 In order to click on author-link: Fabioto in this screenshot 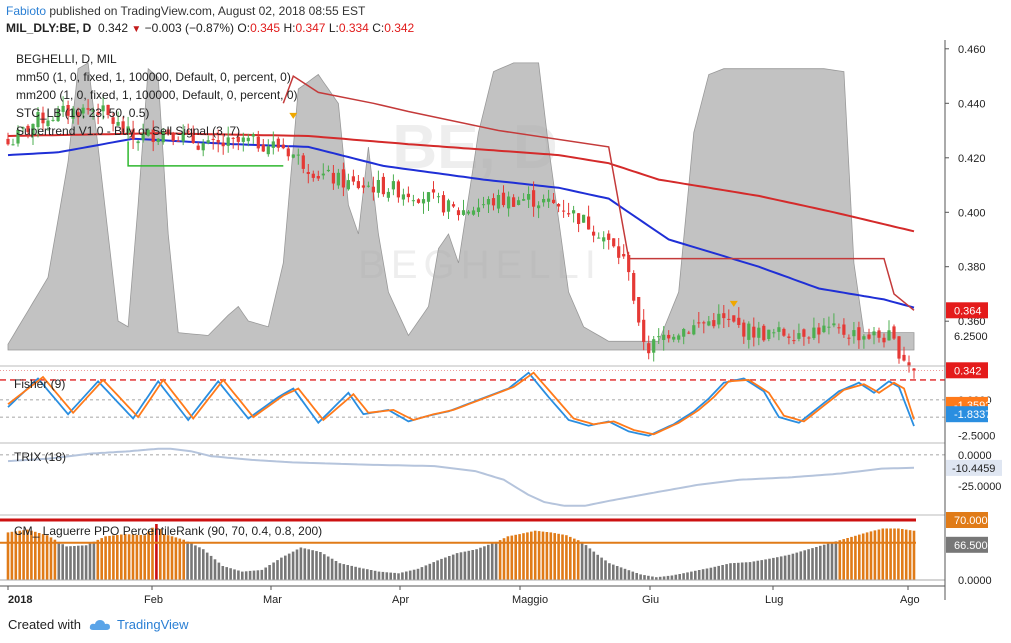, I will do `click(26, 11)`.